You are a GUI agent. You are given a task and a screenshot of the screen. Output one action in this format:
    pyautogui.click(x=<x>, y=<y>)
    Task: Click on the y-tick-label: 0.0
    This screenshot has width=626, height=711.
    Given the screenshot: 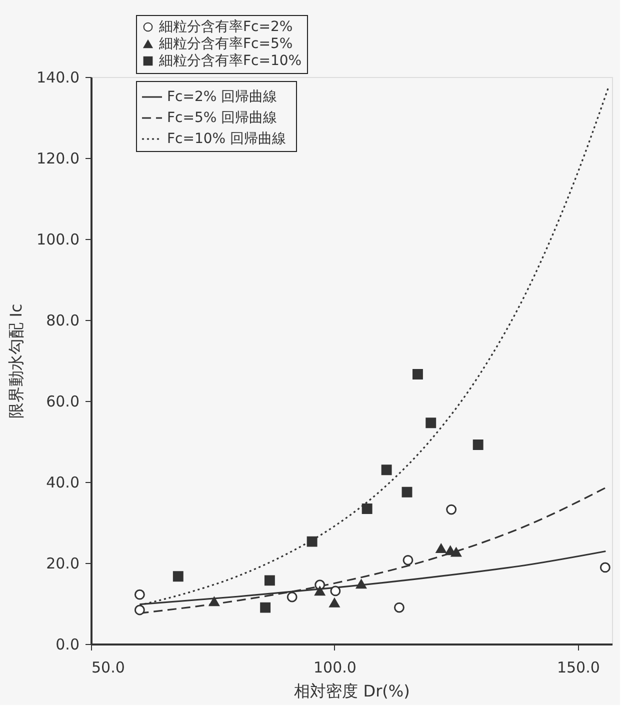 What is the action you would take?
    pyautogui.click(x=68, y=645)
    